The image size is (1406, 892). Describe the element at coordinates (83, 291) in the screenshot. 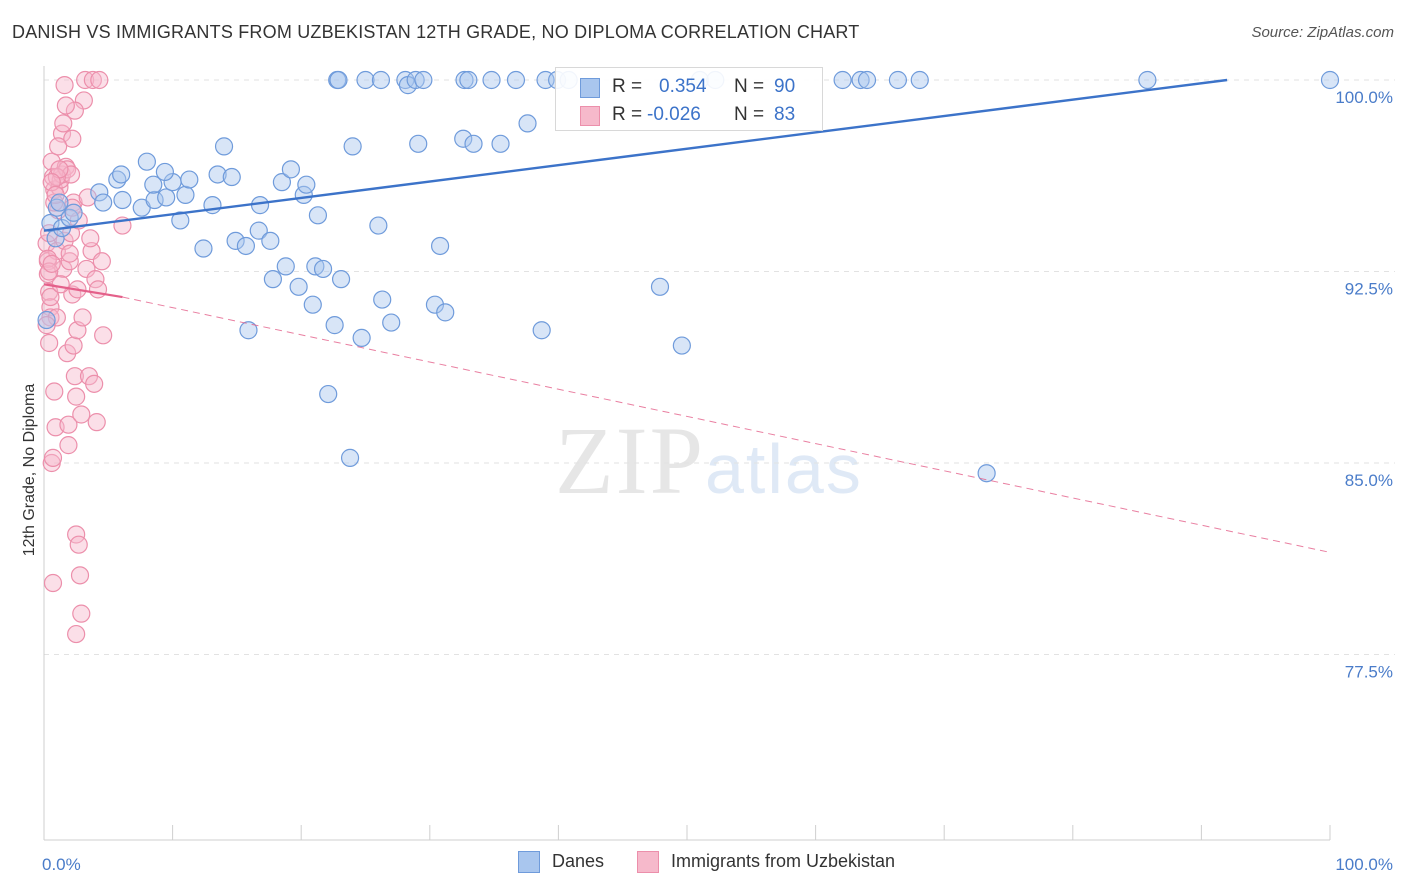

I see `uzbek-trend-line-solid` at that location.